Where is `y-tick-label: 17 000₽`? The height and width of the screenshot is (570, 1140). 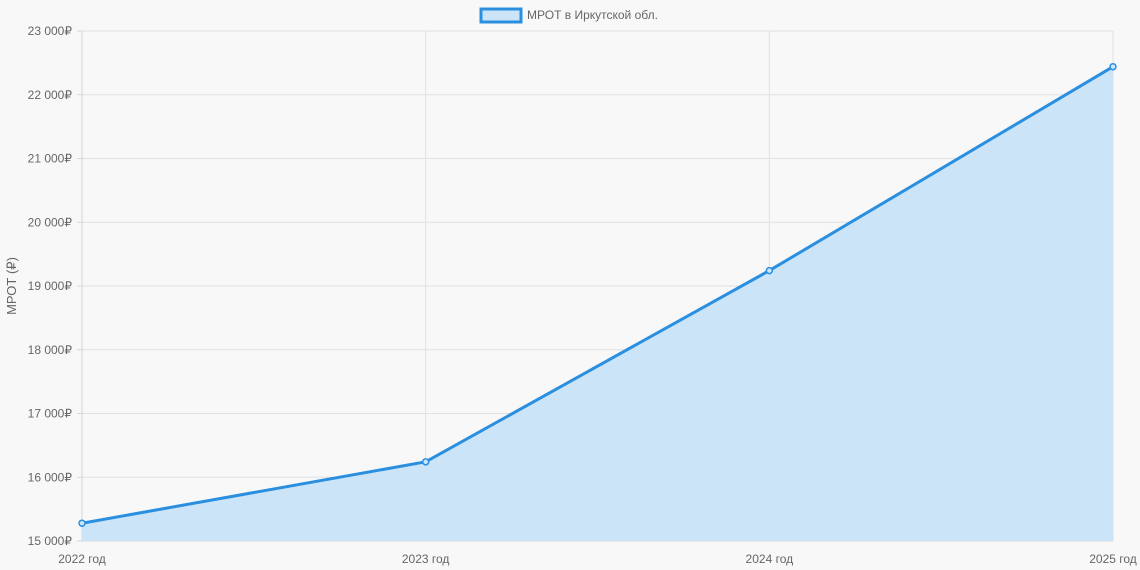
y-tick-label: 17 000₽ is located at coordinates (50, 414).